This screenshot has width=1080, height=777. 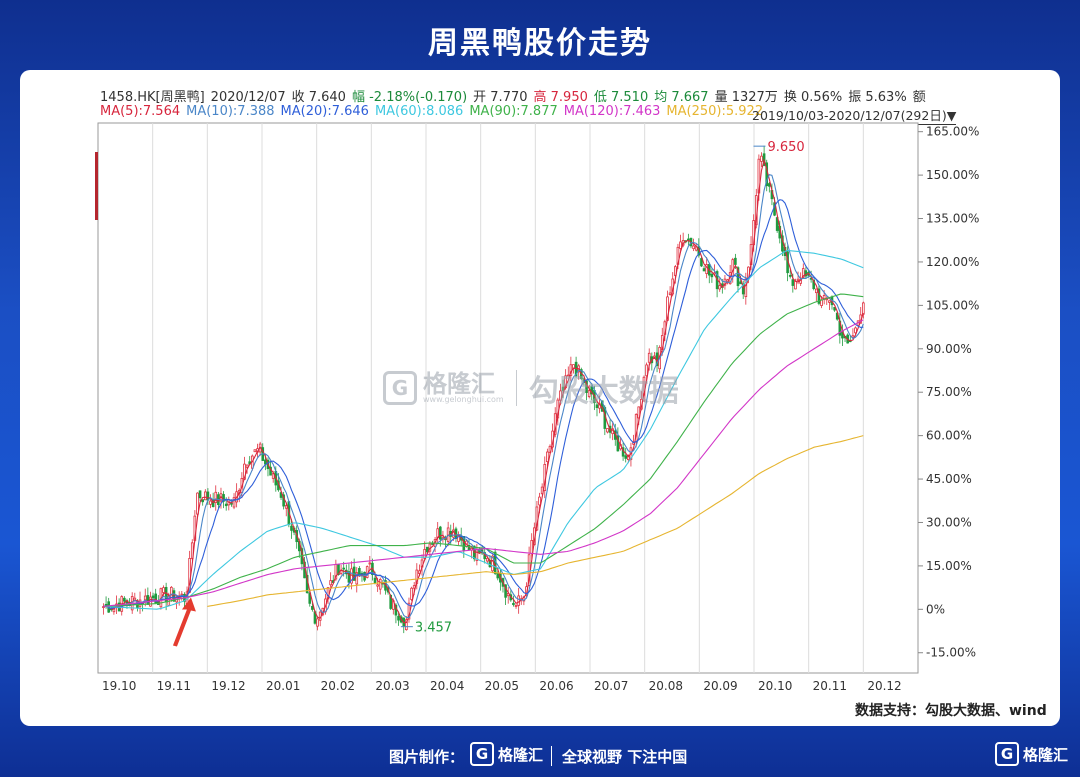 What do you see at coordinates (830, 686) in the screenshot?
I see `x-tick-label: 20.11` at bounding box center [830, 686].